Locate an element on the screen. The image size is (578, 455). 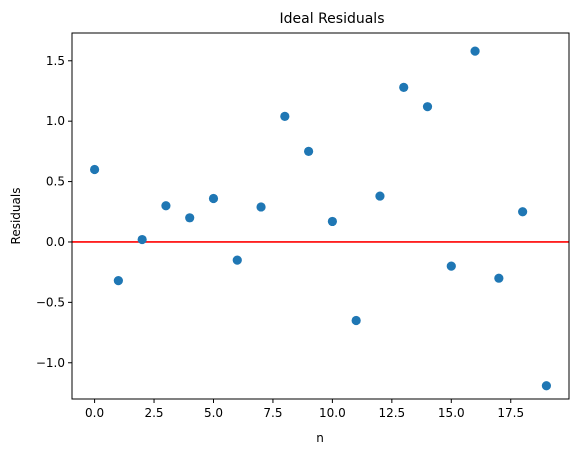
x-axis-label: n is located at coordinates (320, 438).